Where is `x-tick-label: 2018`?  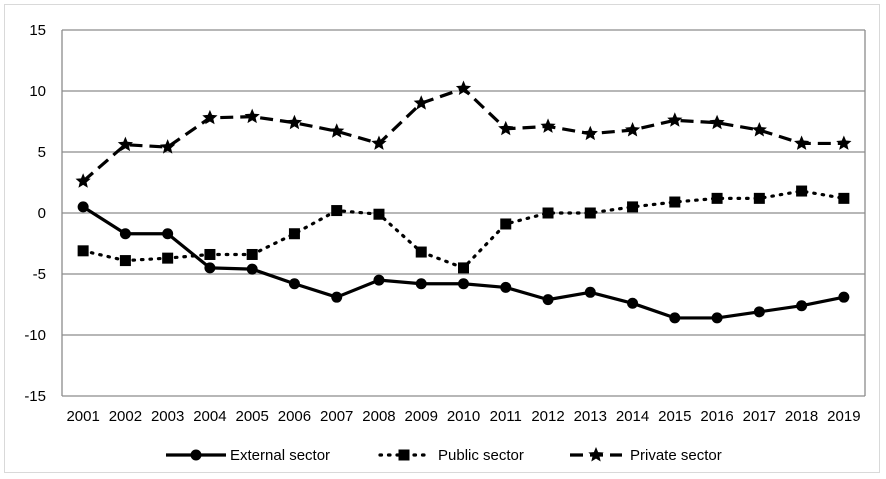
x-tick-label: 2018 is located at coordinates (801, 416).